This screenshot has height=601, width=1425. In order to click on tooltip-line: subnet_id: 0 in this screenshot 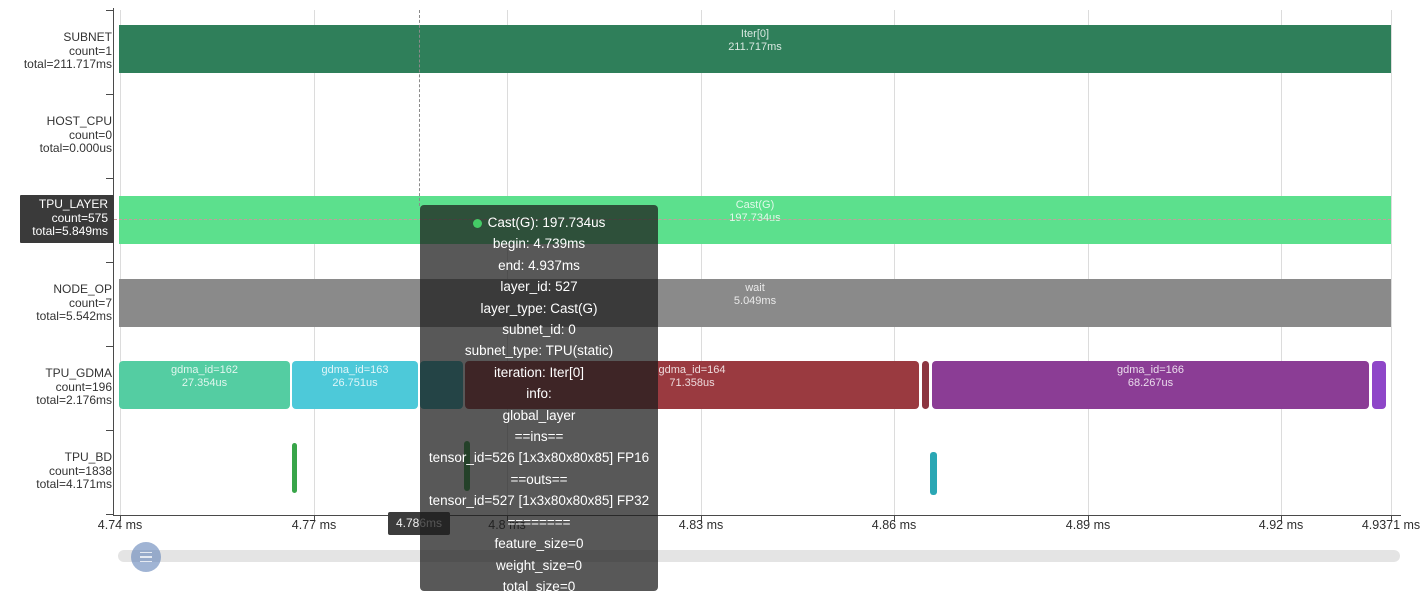, I will do `click(539, 330)`.